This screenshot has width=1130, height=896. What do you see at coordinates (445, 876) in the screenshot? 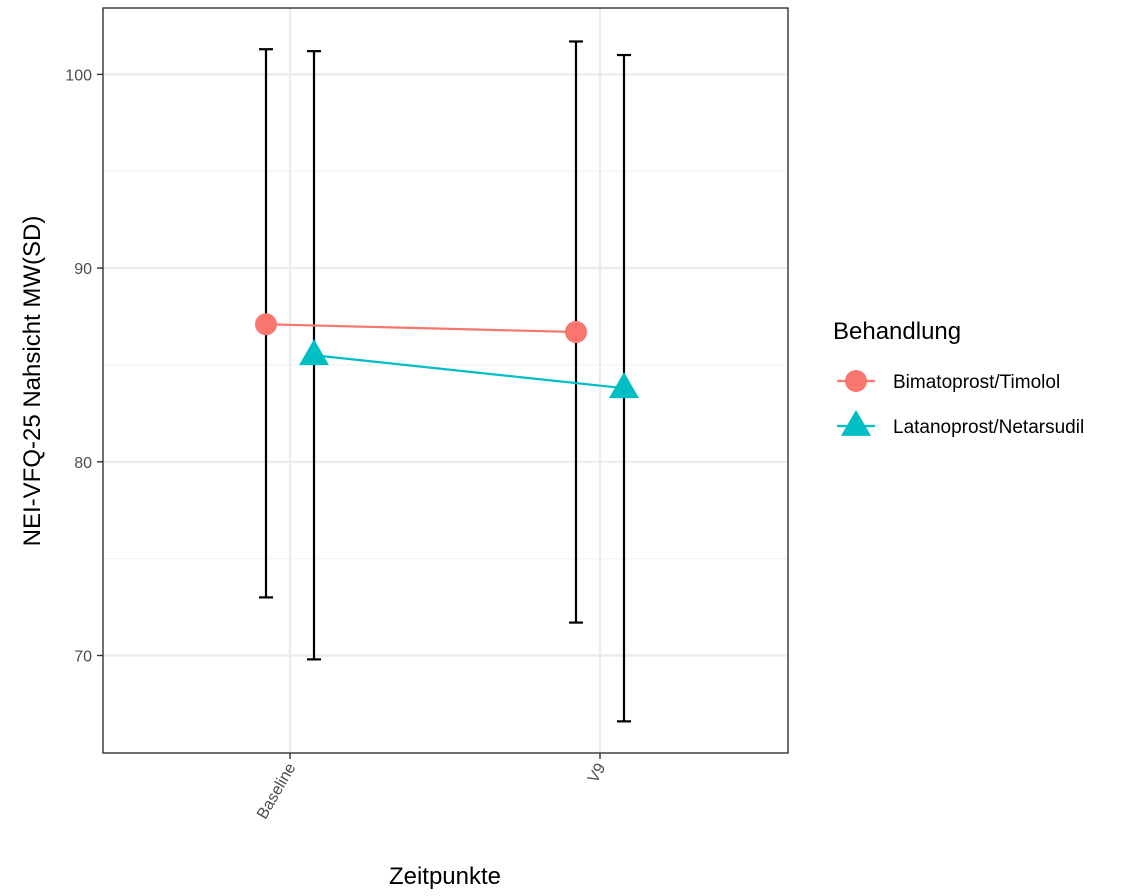
I see `x-axis-title: Zeitpunkte` at bounding box center [445, 876].